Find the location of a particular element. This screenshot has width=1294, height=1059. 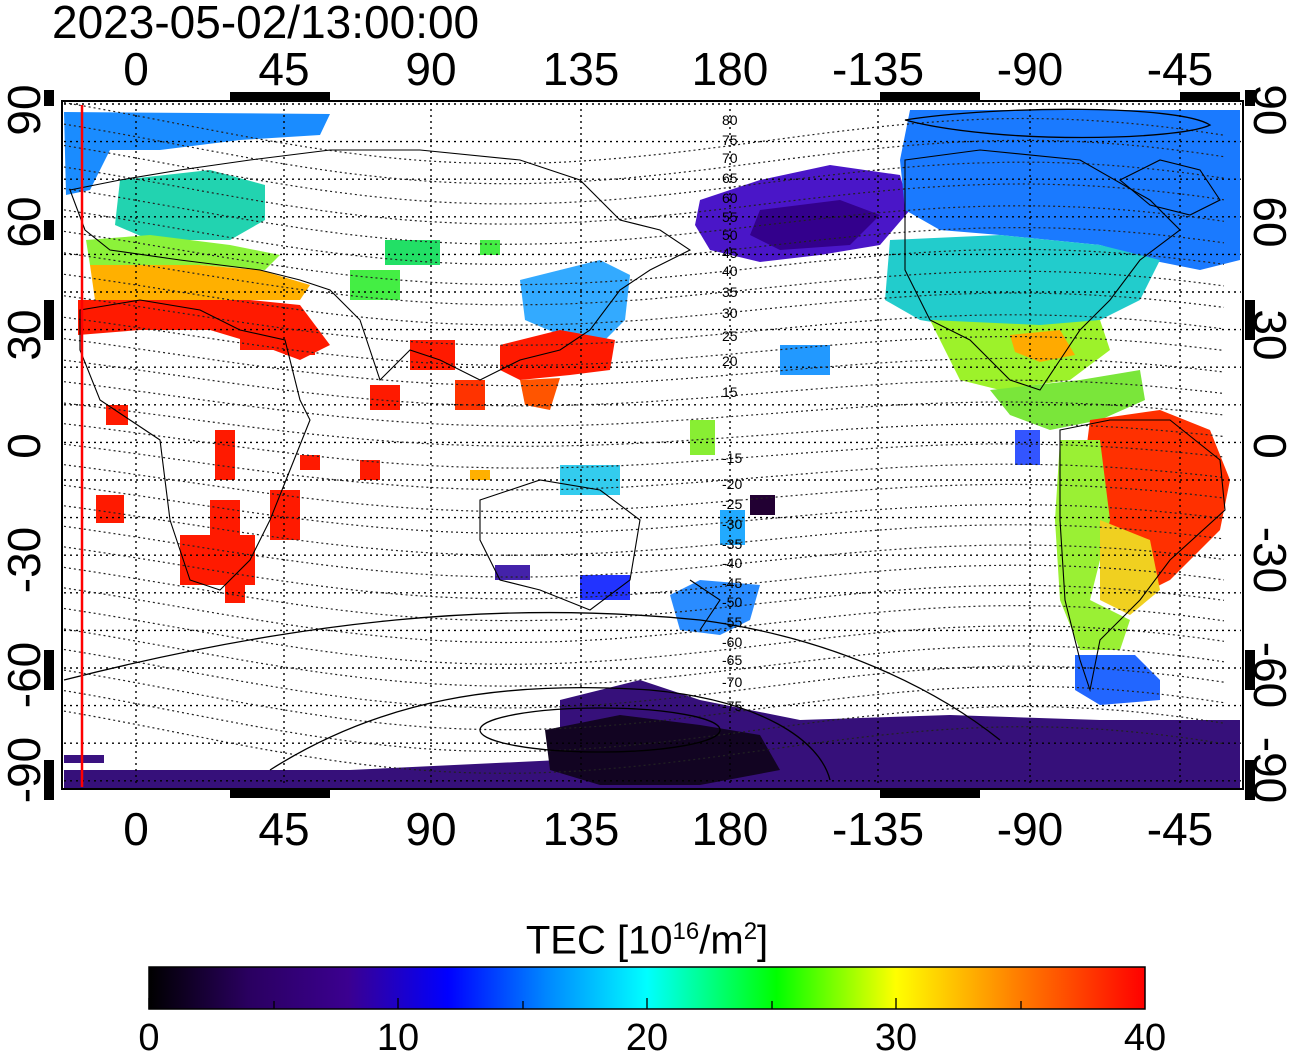

contour-label: -35 is located at coordinates (732, 544).